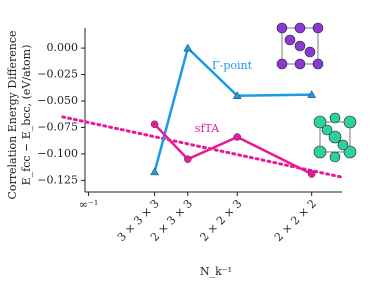 This screenshot has width=374, height=289. I want to click on fcc-icon, so click(300, 46).